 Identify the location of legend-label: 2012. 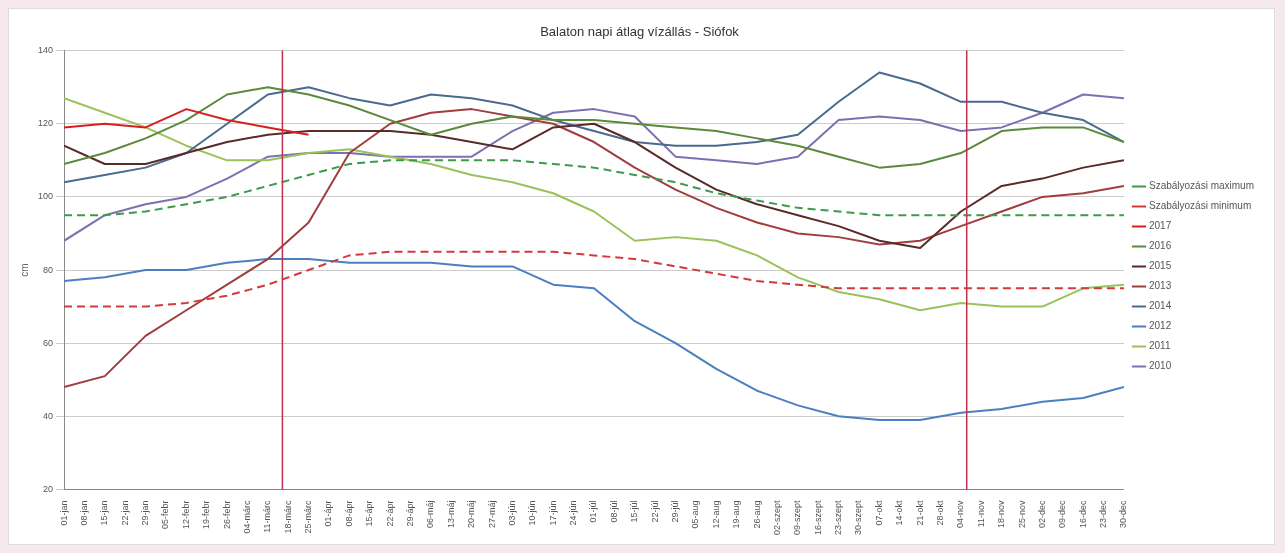
(1160, 326).